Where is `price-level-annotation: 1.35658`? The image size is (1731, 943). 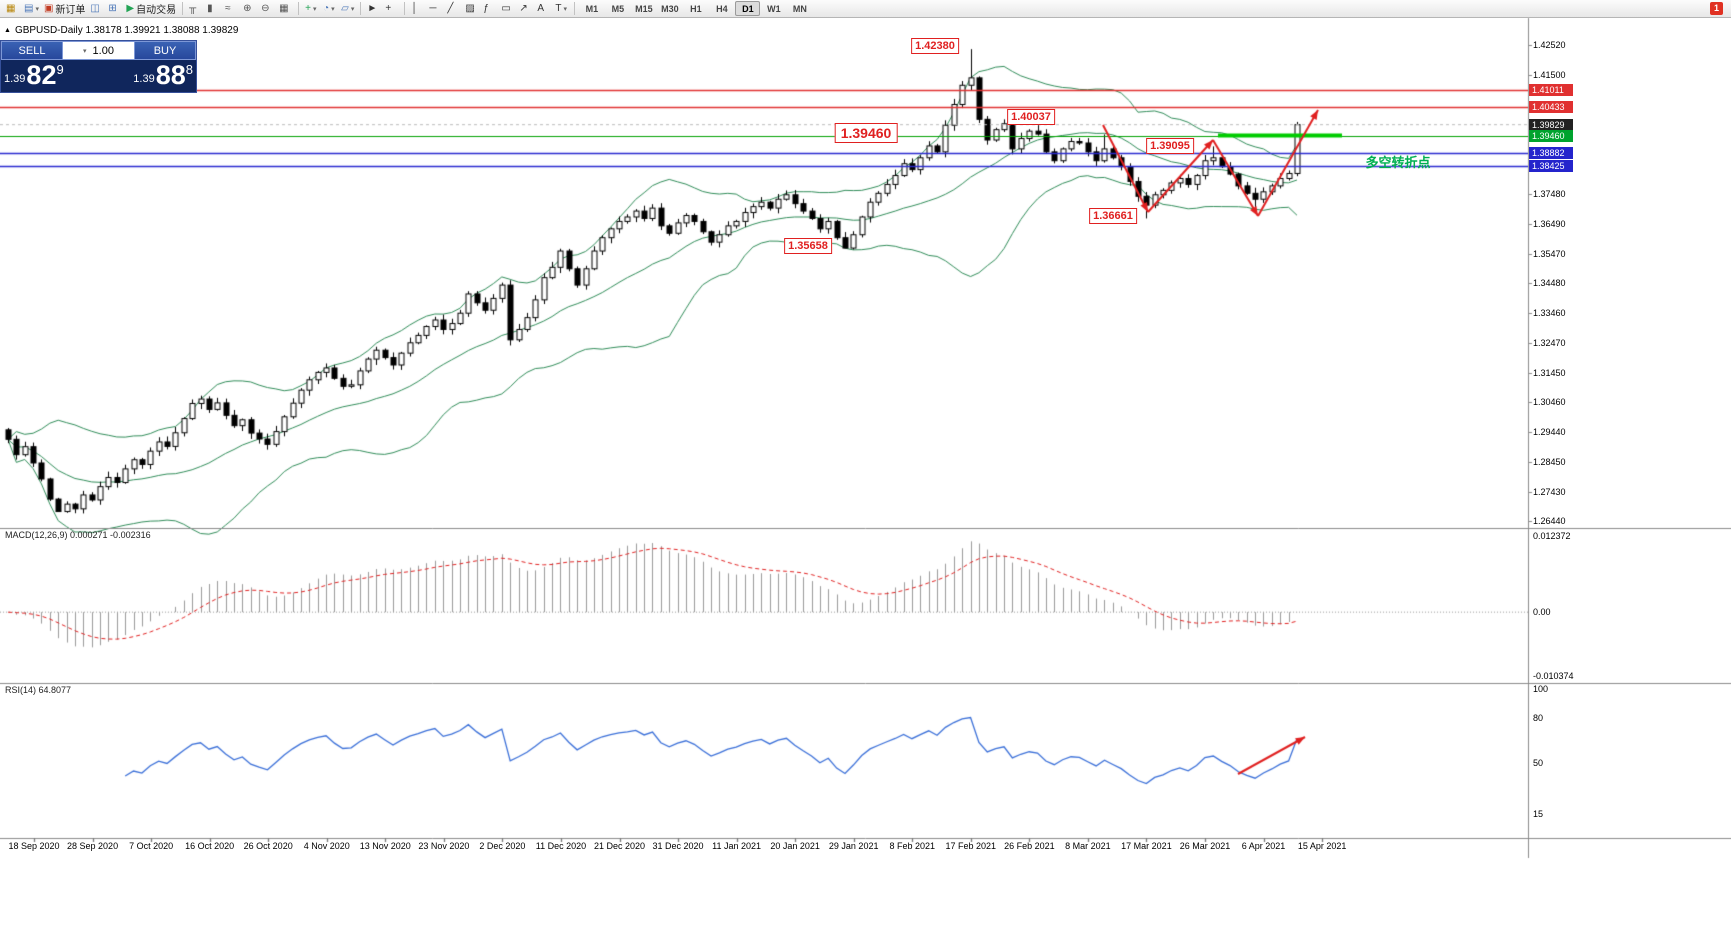
price-level-annotation: 1.35658 is located at coordinates (808, 246).